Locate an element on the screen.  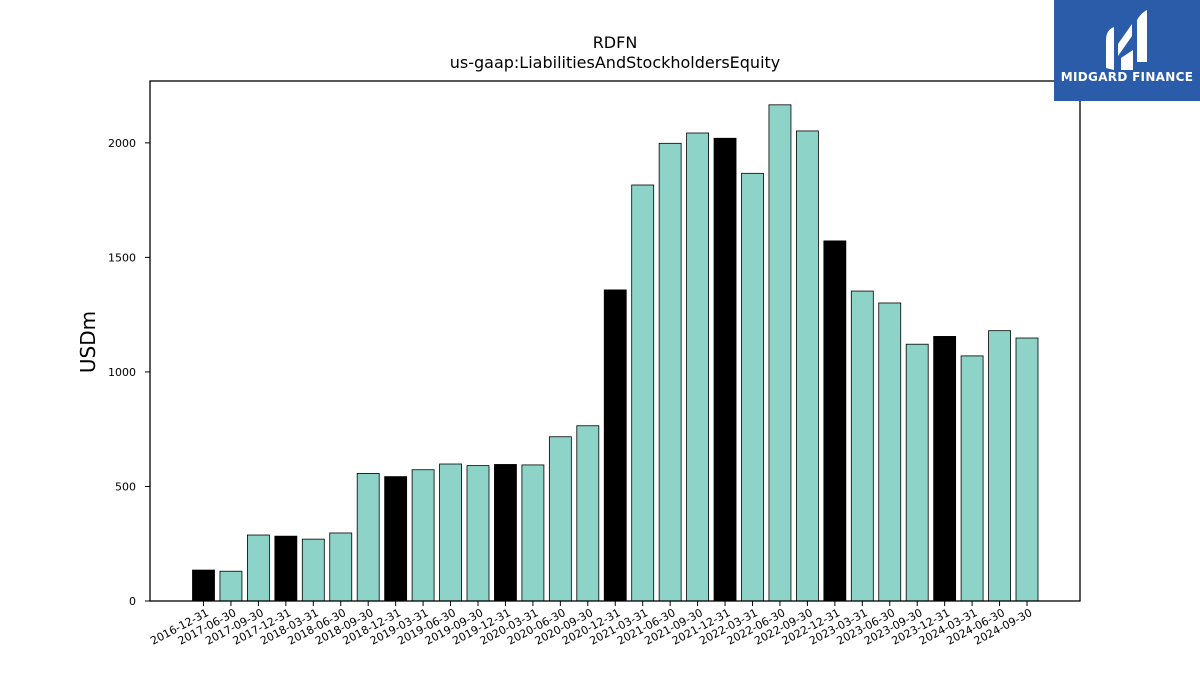
logo-mark-icon is located at coordinates (1126, 40).